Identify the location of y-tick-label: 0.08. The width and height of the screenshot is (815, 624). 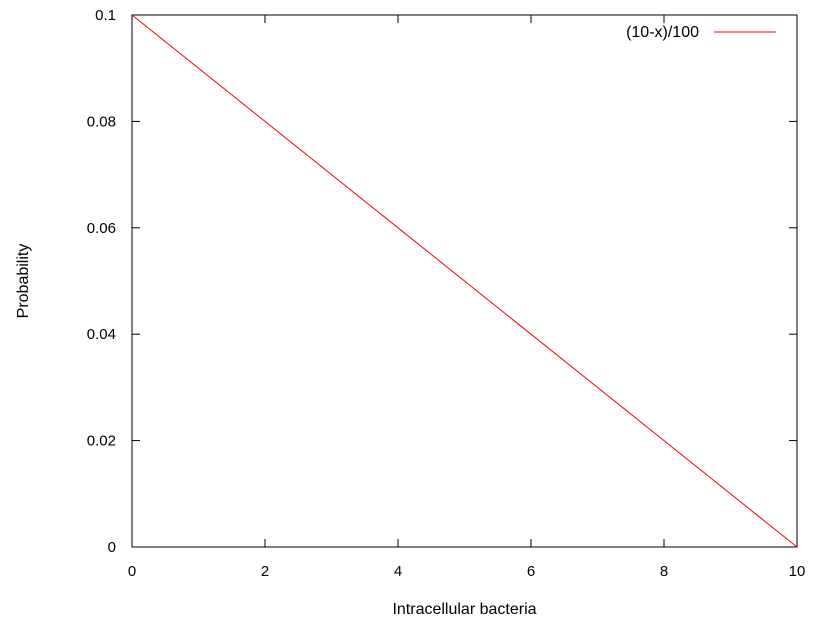
(101, 121).